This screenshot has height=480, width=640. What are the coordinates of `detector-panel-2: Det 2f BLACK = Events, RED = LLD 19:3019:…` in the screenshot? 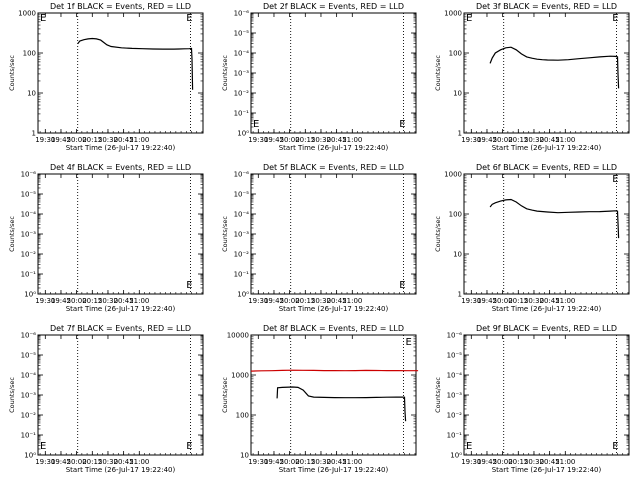 It's located at (319, 77).